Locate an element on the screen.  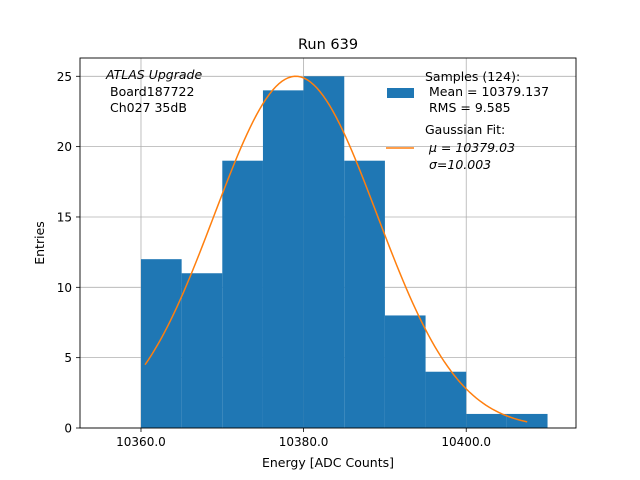
run-annotation: ATLAS Upgrade Board187722 Ch027 35dB is located at coordinates (153, 91).